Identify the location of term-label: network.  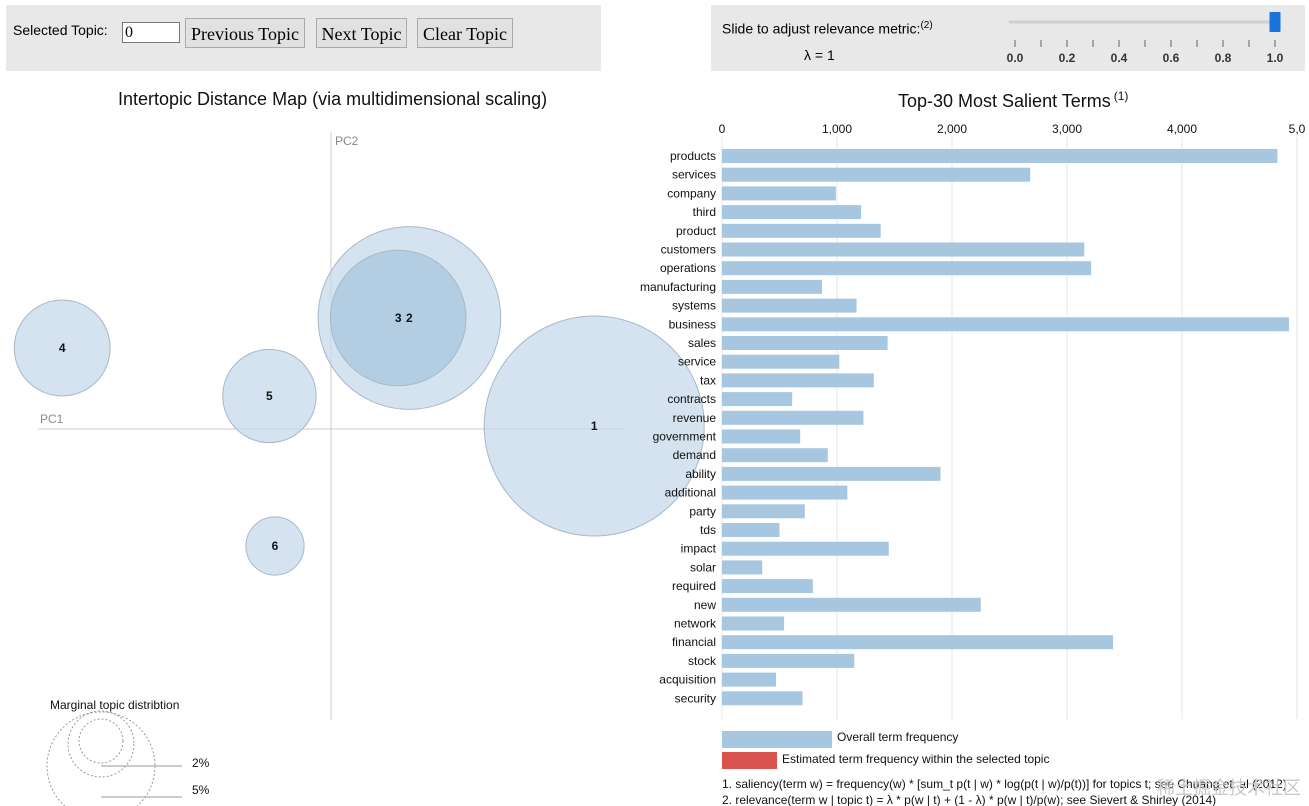
(695, 624).